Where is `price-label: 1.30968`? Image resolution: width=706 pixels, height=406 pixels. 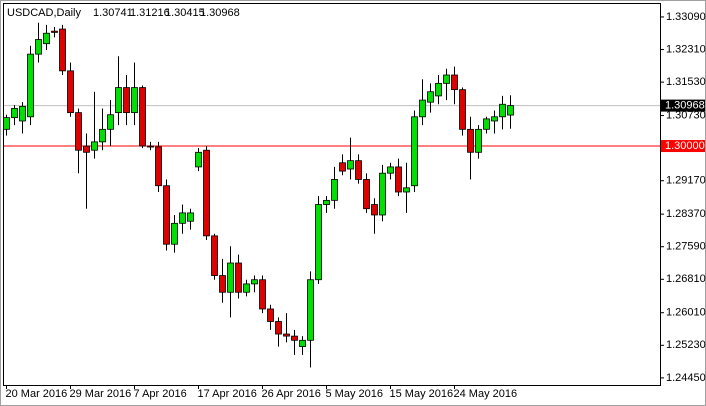 price-label: 1.30968 is located at coordinates (685, 106).